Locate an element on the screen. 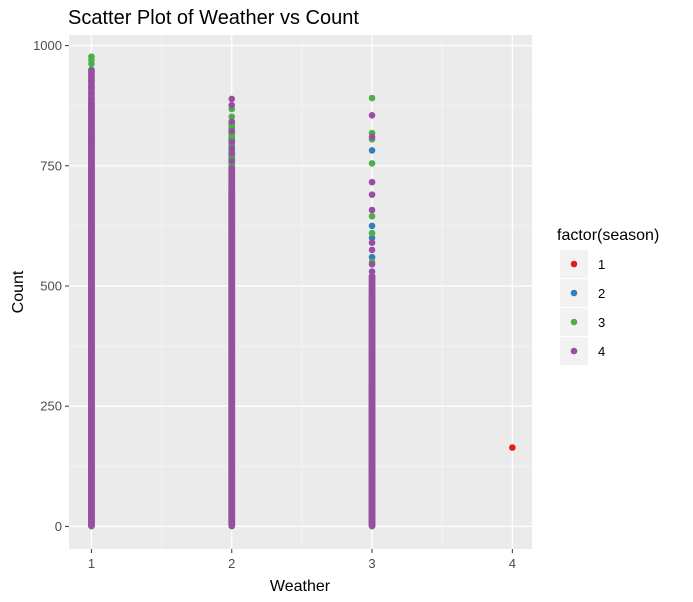  legend-label-1: 1 is located at coordinates (601, 264).